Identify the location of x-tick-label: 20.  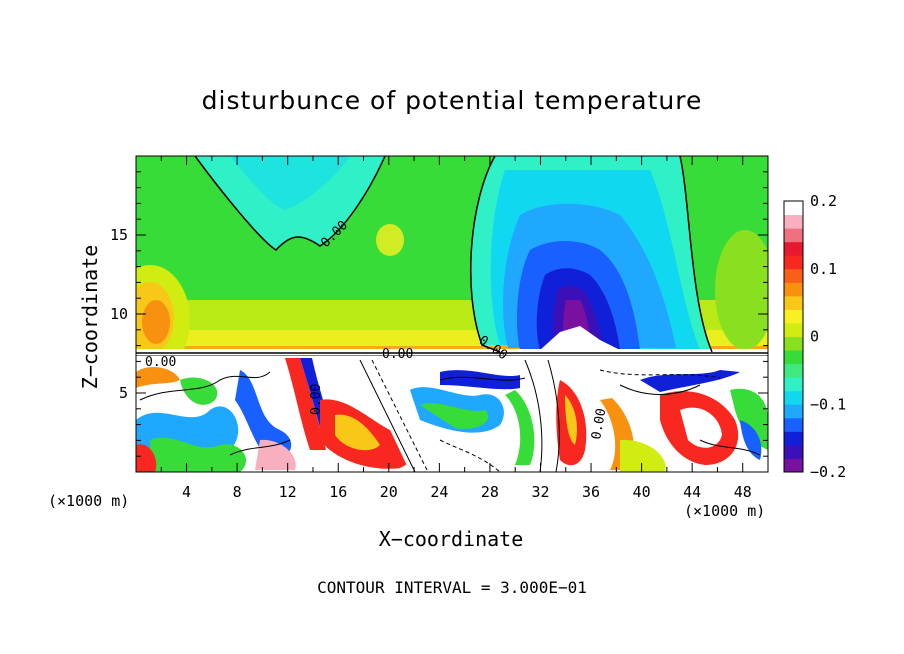
(389, 492).